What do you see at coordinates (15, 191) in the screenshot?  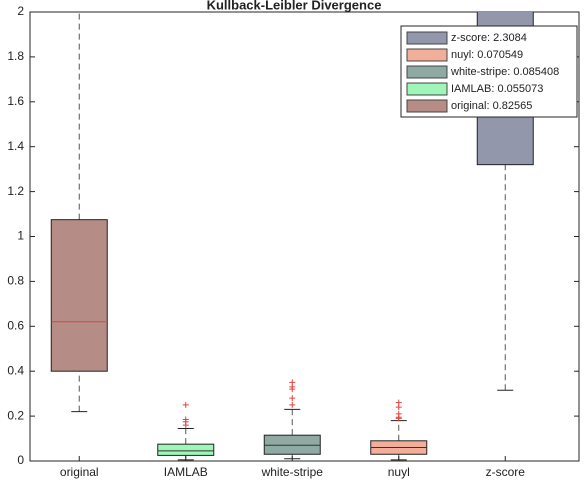 I see `y-tick-label: 1.2` at bounding box center [15, 191].